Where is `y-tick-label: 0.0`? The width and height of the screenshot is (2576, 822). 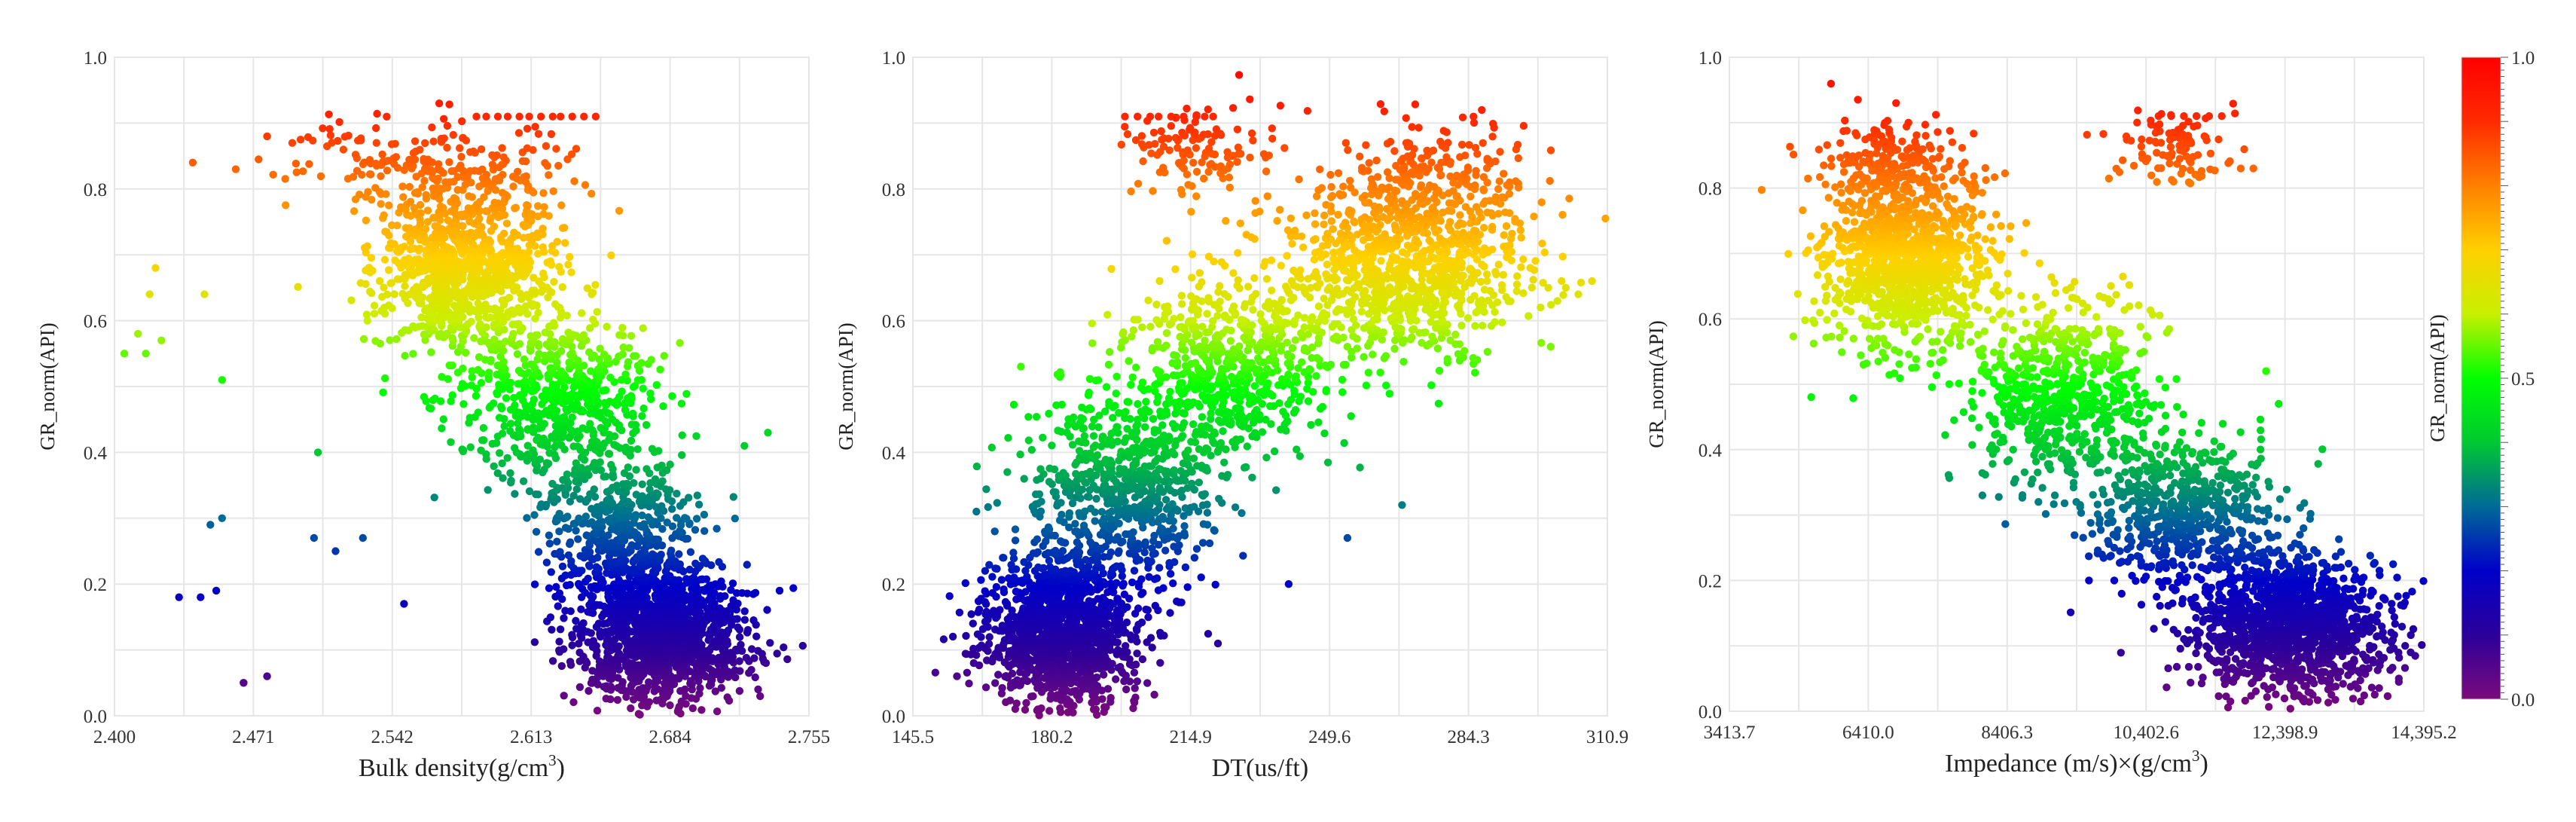
y-tick-label: 0.0 is located at coordinates (96, 717).